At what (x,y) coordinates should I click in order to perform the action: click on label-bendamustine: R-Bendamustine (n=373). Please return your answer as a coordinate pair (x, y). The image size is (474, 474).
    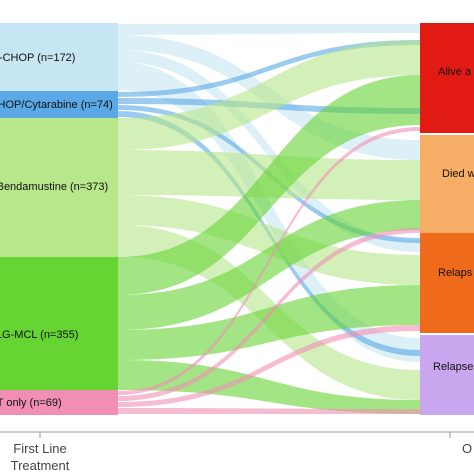
    Looking at the image, I should click on (54, 187).